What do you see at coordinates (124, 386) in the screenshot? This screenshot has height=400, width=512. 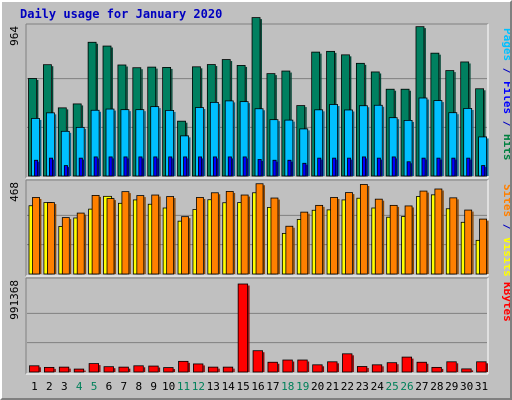 I see `day-label-7: 7` at bounding box center [124, 386].